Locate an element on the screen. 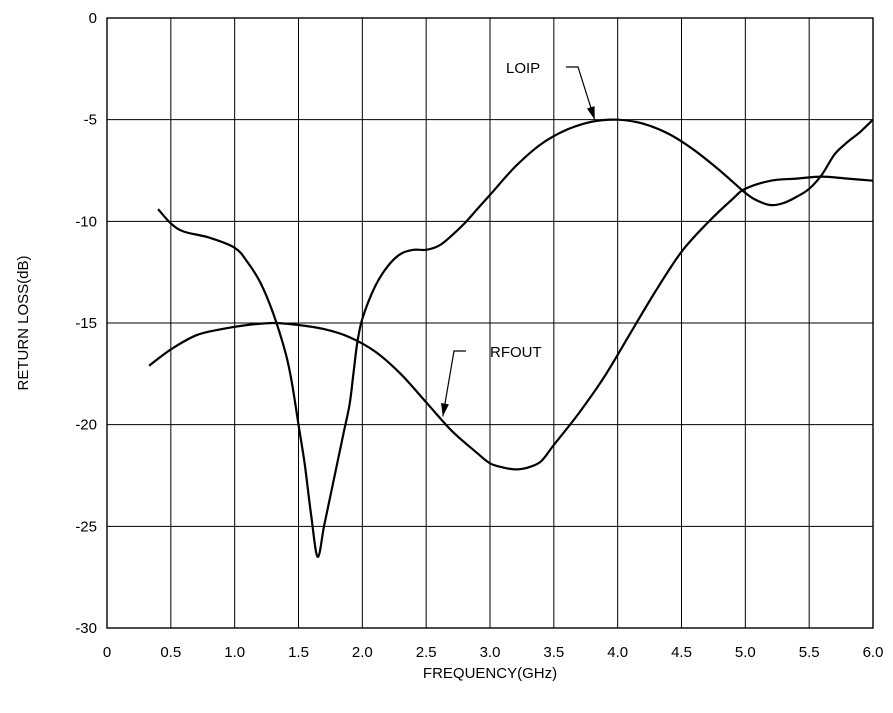 This screenshot has width=893, height=713. x-tick-label: 4.0 is located at coordinates (617, 652).